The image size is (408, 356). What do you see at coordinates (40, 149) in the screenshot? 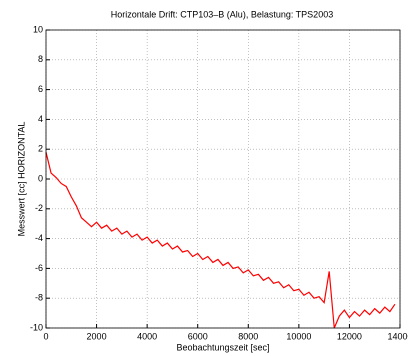
I see `y-tick-label: 2` at bounding box center [40, 149].